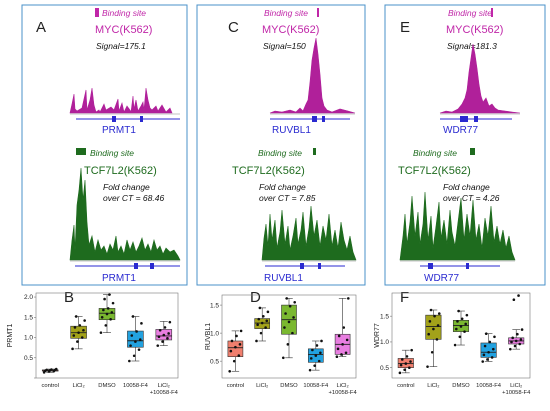 This screenshot has height=411, width=550. I want to click on gene-exon-c3, so click(302, 266).